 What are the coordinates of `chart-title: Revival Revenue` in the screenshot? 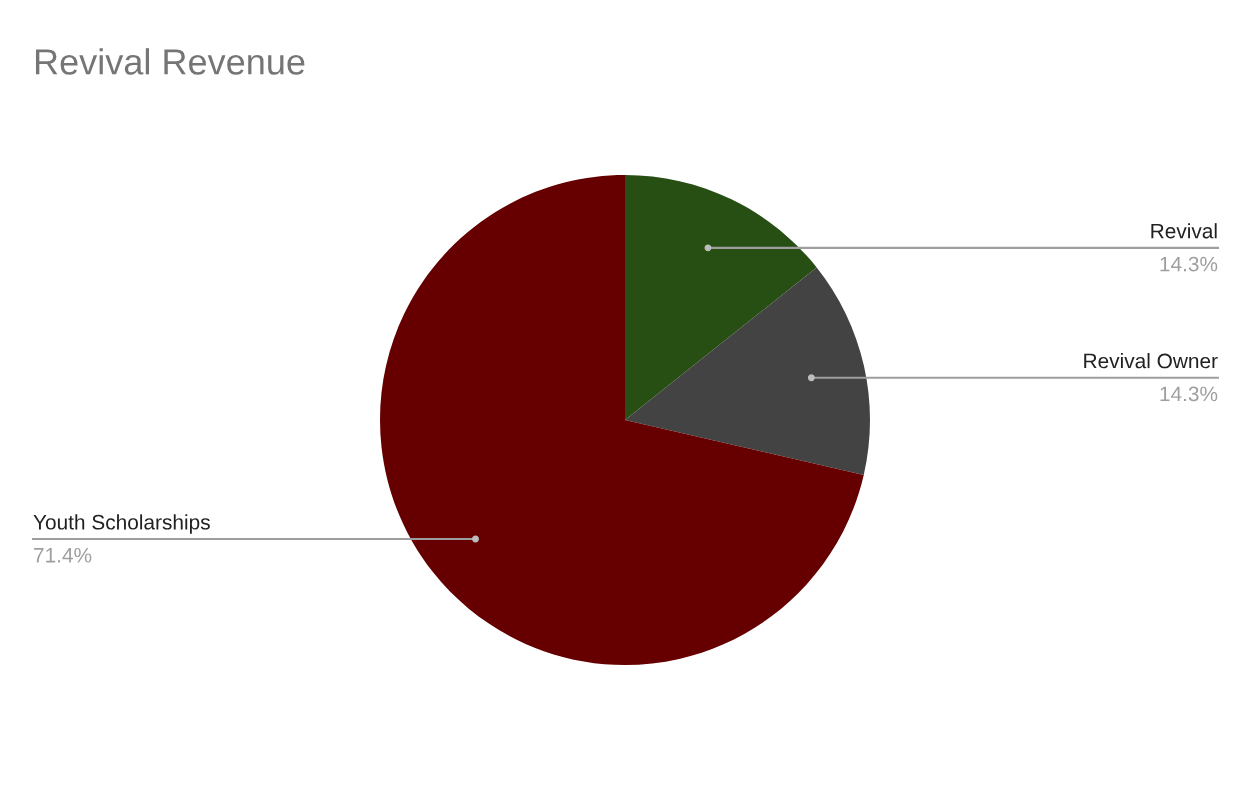 It's located at (170, 61).